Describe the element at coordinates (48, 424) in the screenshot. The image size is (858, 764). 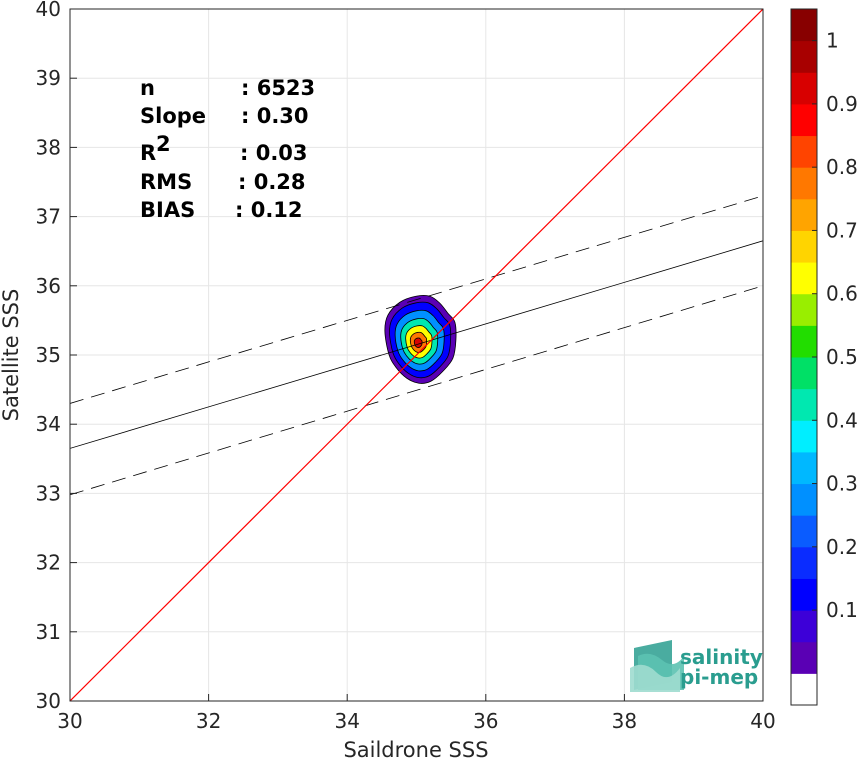
I see `y-tick-label: 34` at that location.